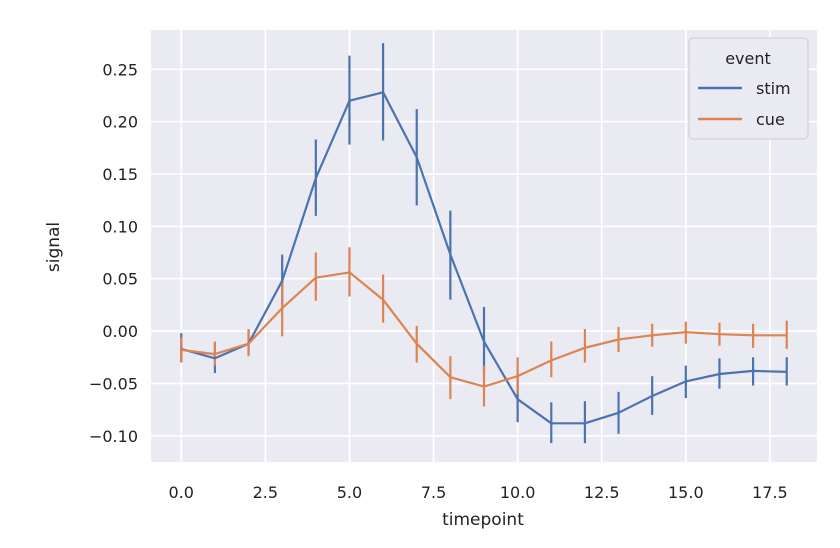 The width and height of the screenshot is (840, 548). What do you see at coordinates (686, 492) in the screenshot?
I see `x-tick-label: 15.0` at bounding box center [686, 492].